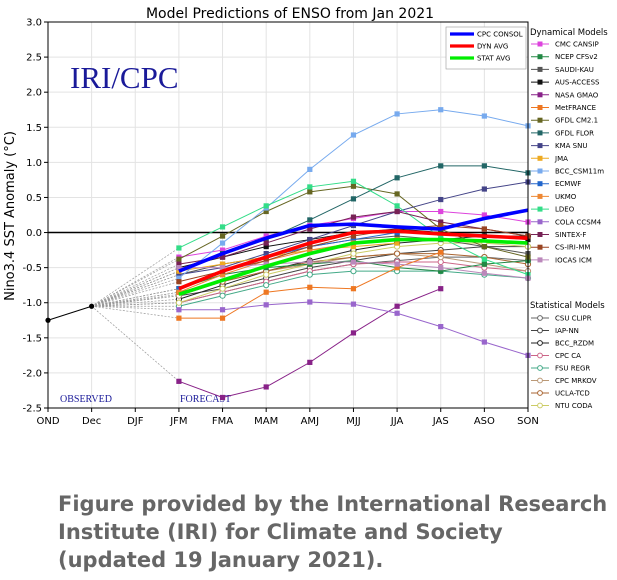 The image size is (617, 580). I want to click on legend-label: NTU CODA, so click(574, 406).